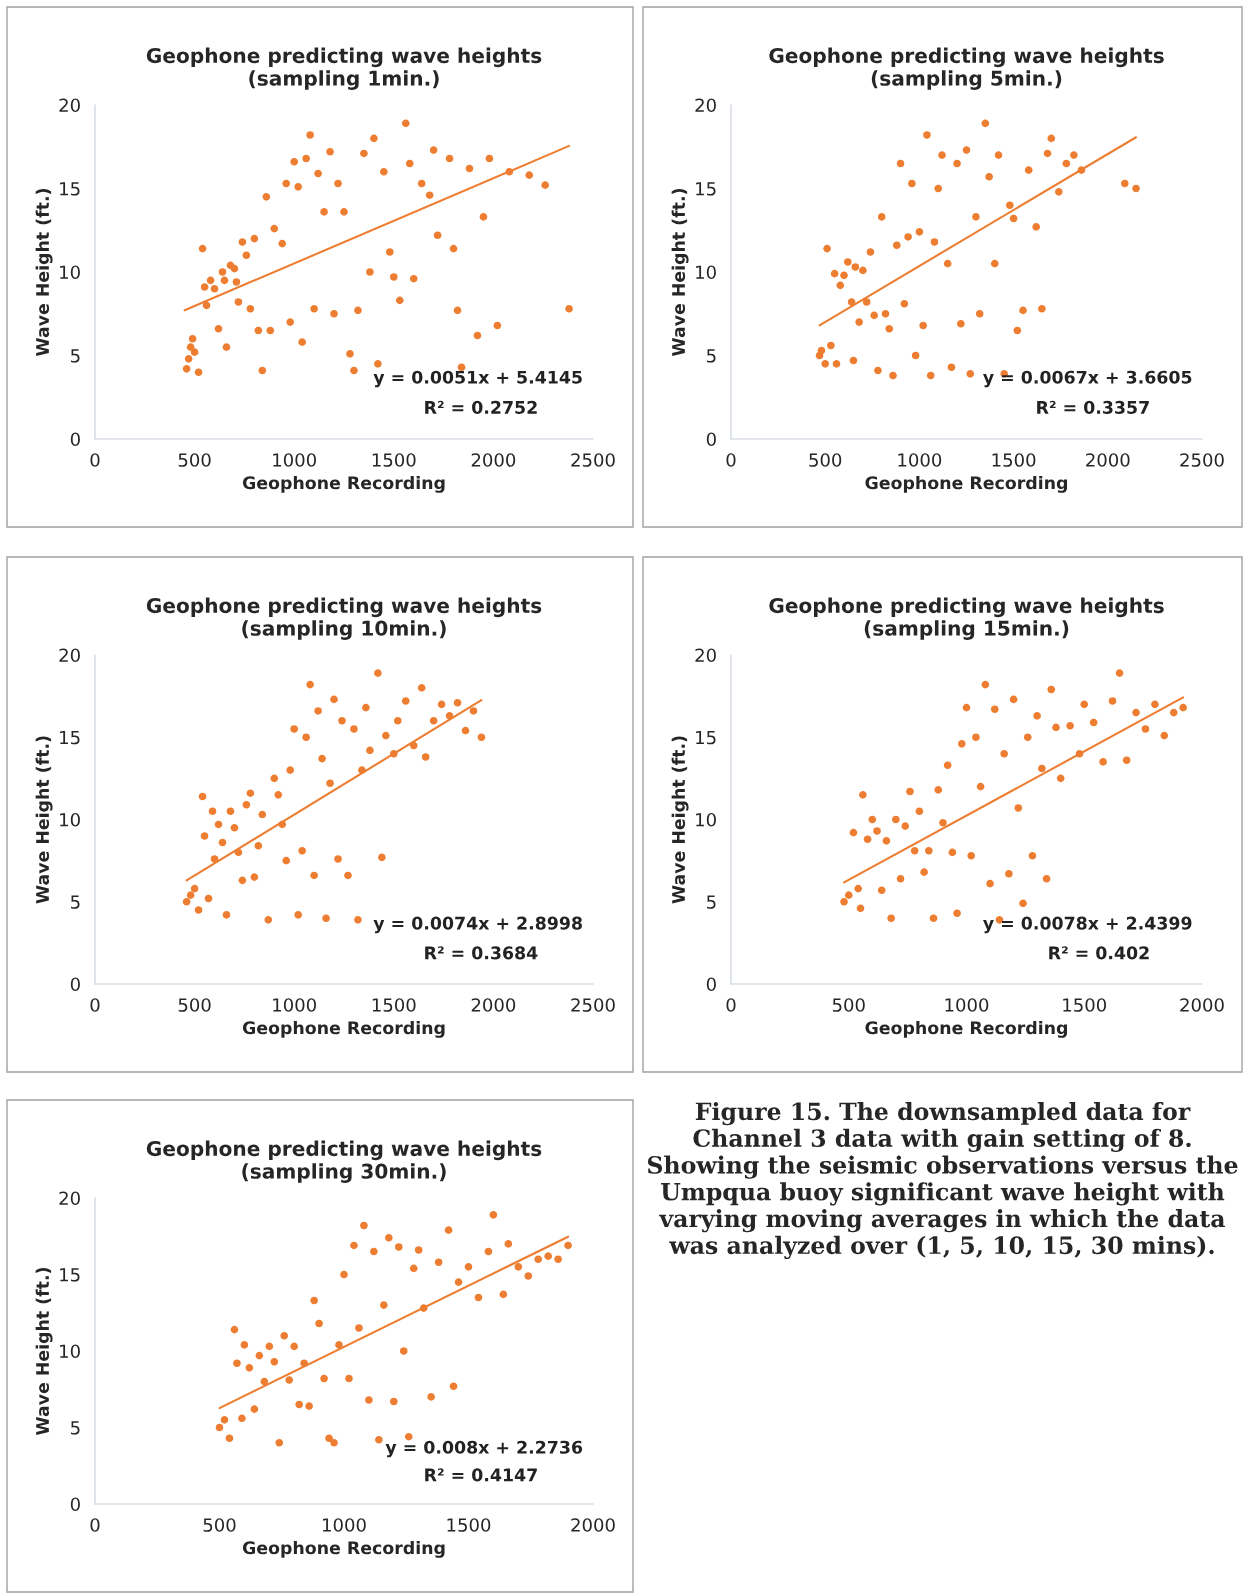  What do you see at coordinates (477, 925) in the screenshot?
I see `annotation: y = 0.0074x + 2.8998` at bounding box center [477, 925].